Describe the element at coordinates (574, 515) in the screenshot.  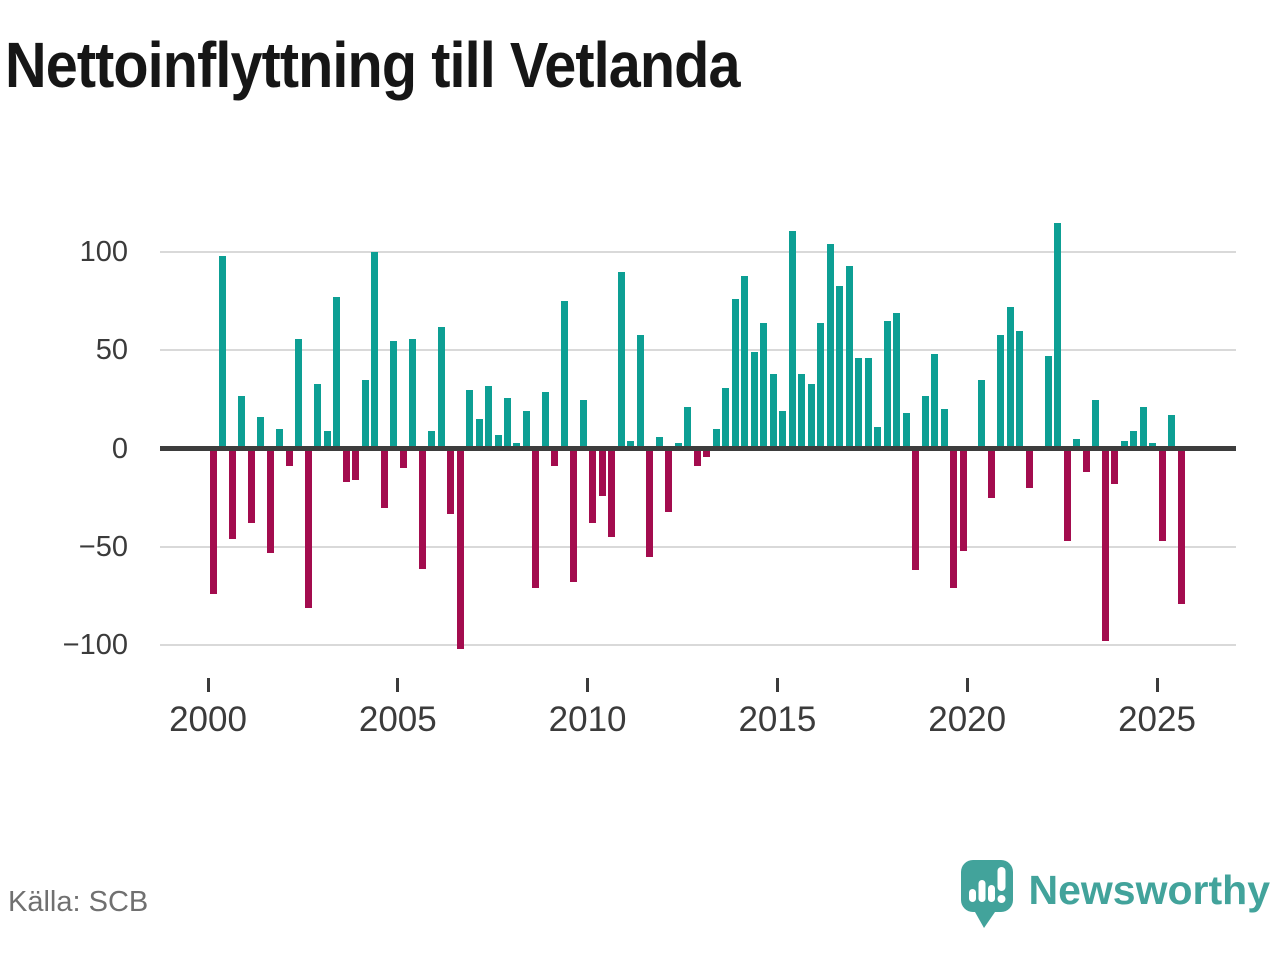
I see `bar-2009-Q3` at that location.